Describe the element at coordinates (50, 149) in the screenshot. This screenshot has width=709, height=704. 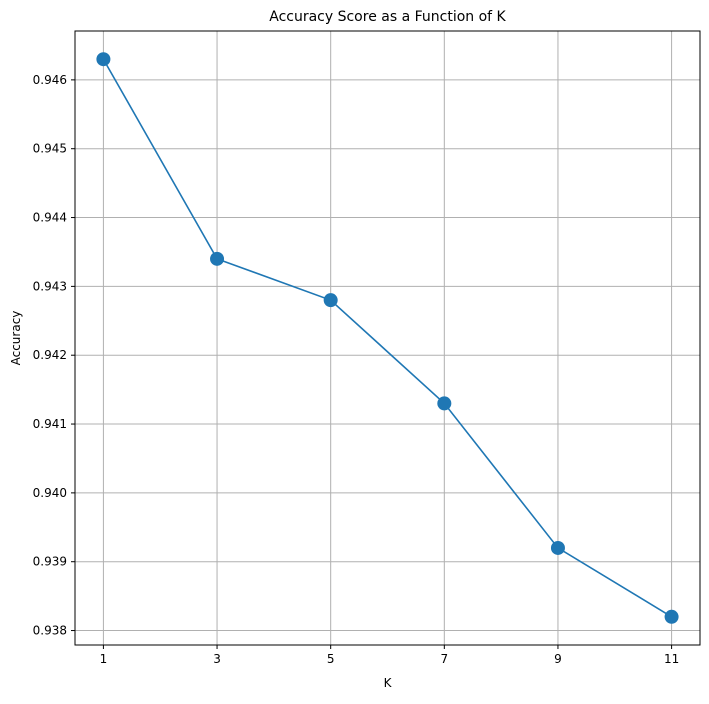
I see `y-tick-label: 0.945` at that location.